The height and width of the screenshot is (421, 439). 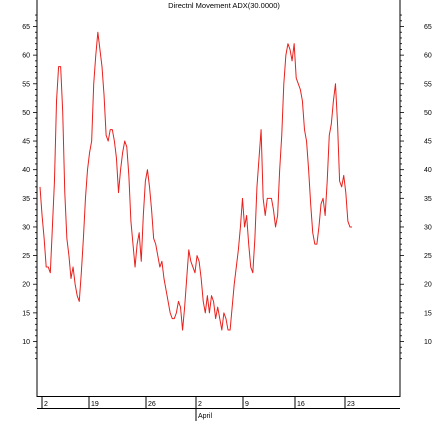 What do you see at coordinates (428, 285) in the screenshot?
I see `y-tick-label-right: 20` at bounding box center [428, 285].